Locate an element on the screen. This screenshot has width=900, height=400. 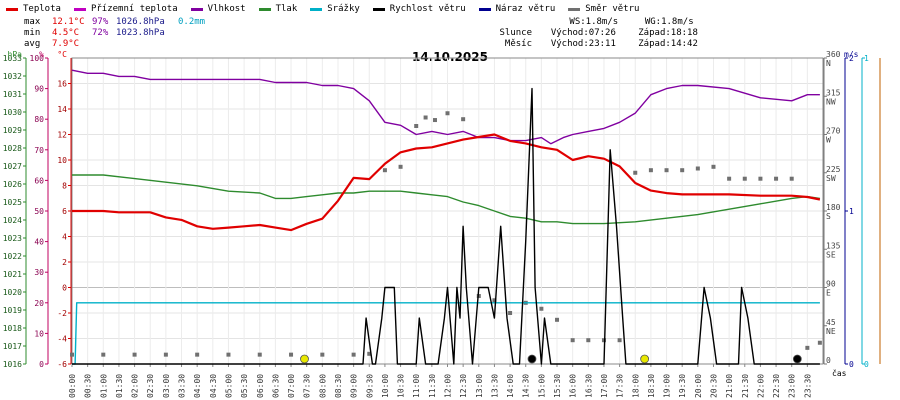
pressure-tick-label: 1031 is located at coordinates (12, 94).